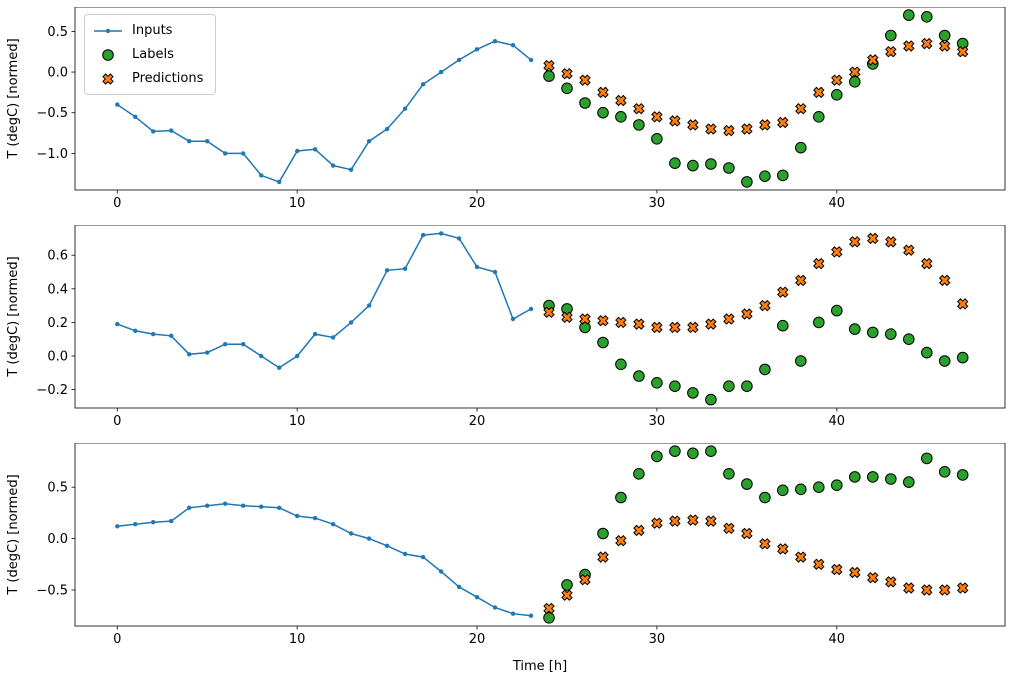 The image size is (1012, 679). I want to click on legend-label-predictions: Predictions, so click(168, 78).